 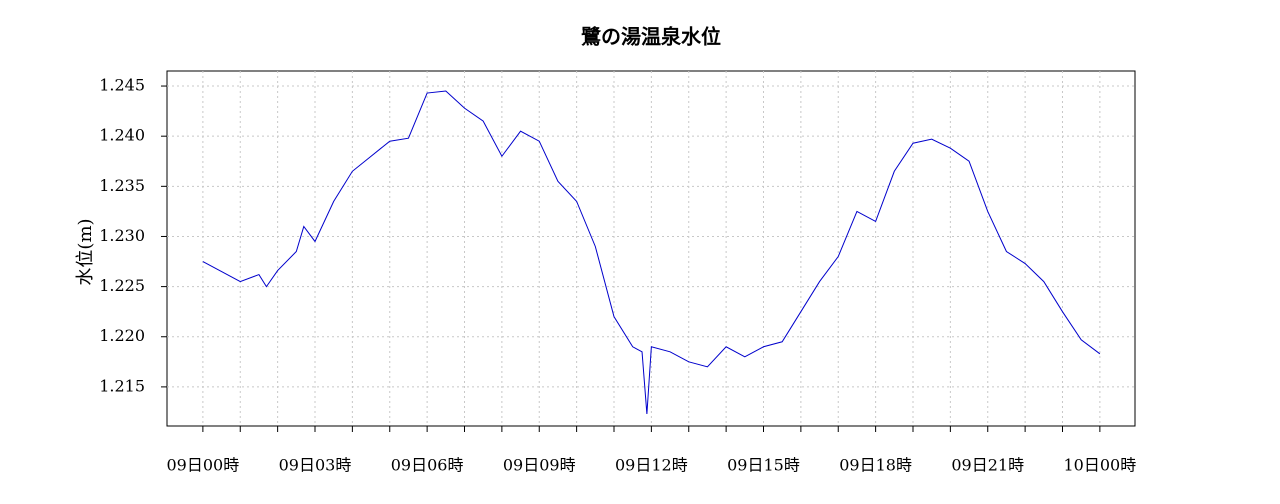 I want to click on x-tick-label: 09日03時, so click(x=315, y=465).